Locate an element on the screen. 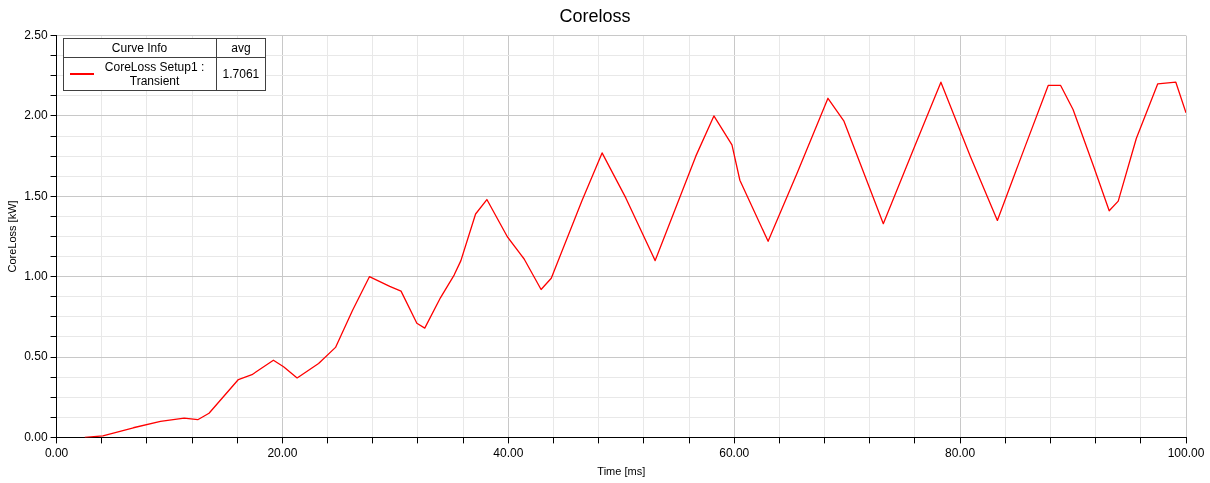  annotation: avg is located at coordinates (241, 48).